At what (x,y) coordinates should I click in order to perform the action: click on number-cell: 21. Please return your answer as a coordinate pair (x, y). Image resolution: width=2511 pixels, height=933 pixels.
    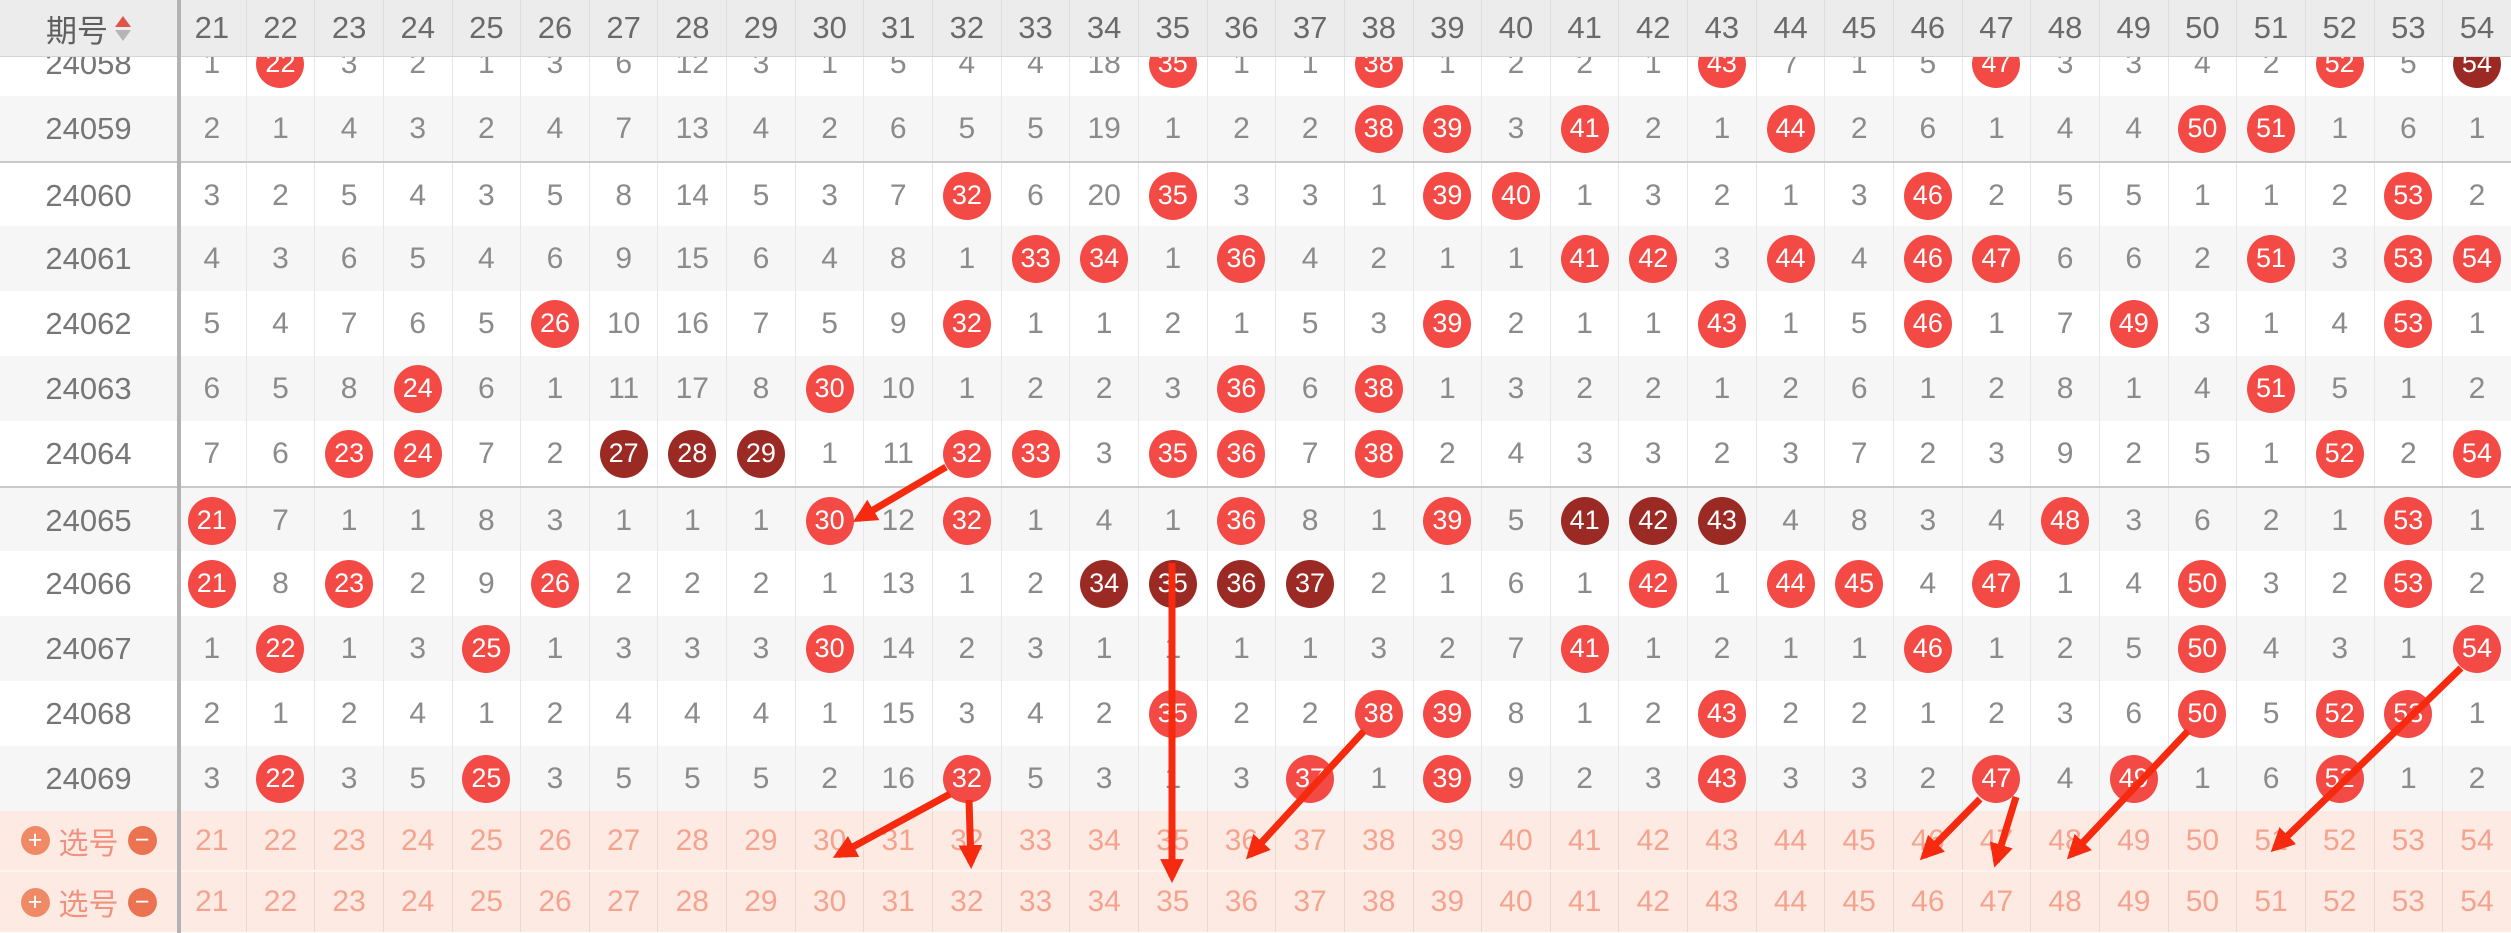
    Looking at the image, I should click on (211, 583).